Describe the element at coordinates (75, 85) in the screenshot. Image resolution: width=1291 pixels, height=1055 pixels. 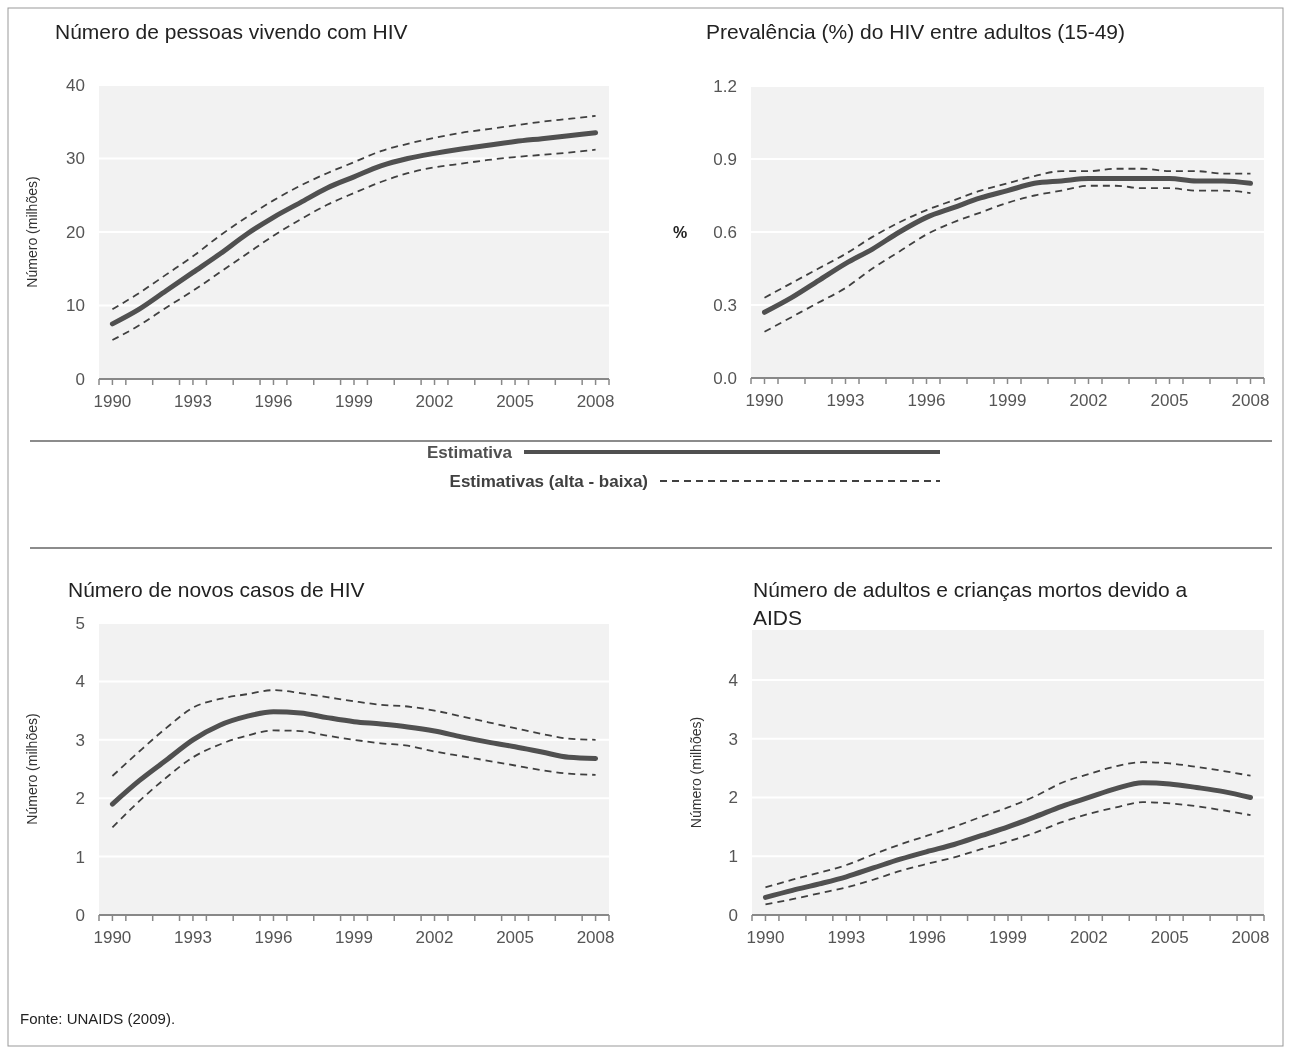
I see `y-tick-label: 40` at that location.